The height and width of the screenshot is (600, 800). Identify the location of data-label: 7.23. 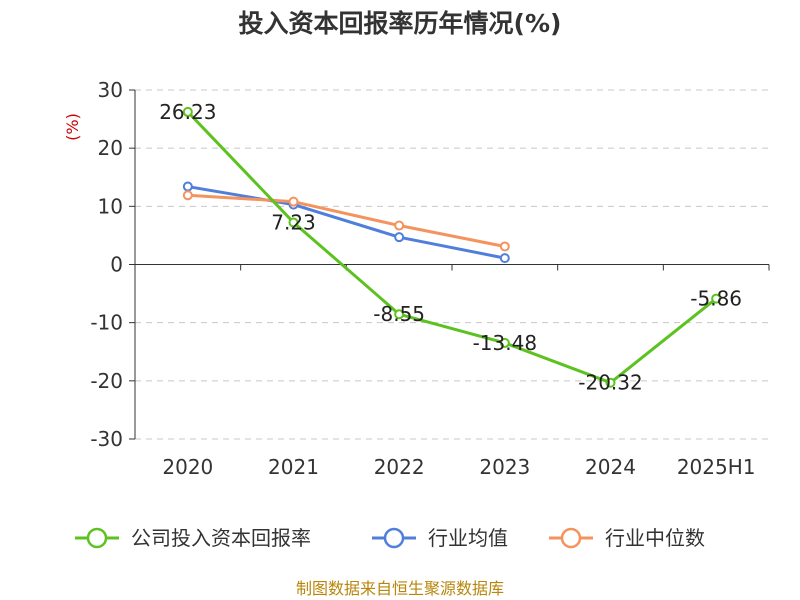
(293, 222).